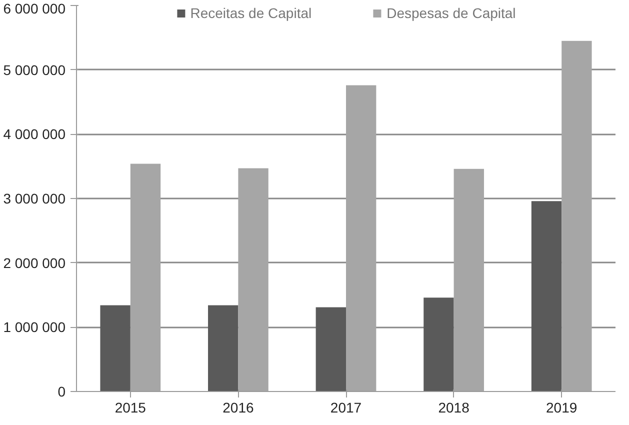 The width and height of the screenshot is (629, 425). I want to click on x-tick-label: 2017, so click(346, 408).